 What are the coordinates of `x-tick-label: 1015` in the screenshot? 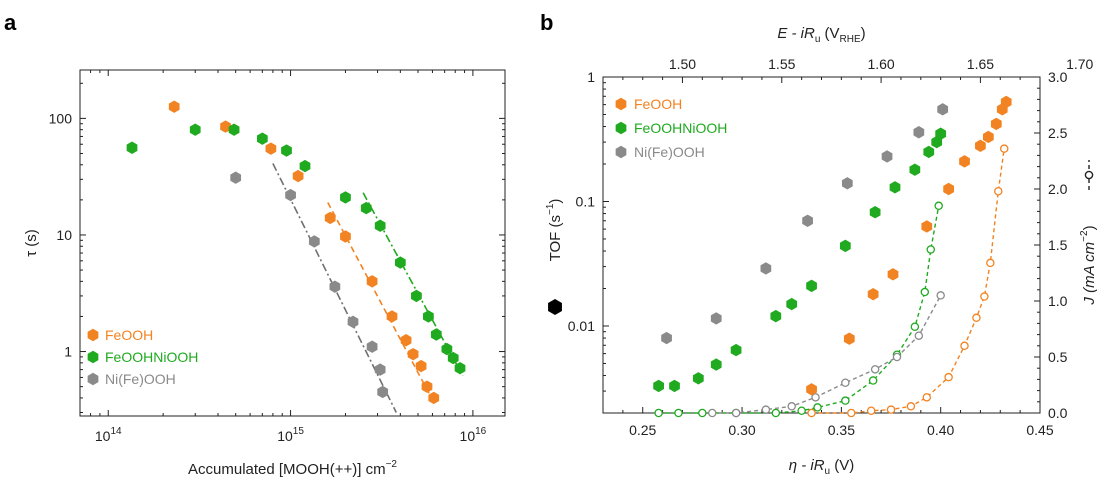 It's located at (290, 435).